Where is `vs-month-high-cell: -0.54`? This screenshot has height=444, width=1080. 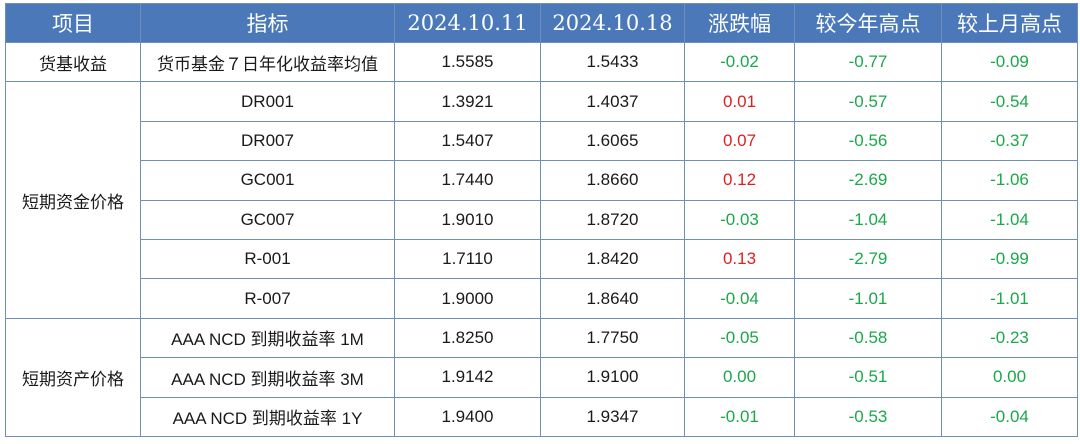
vs-month-high-cell: -0.54 is located at coordinates (1009, 101).